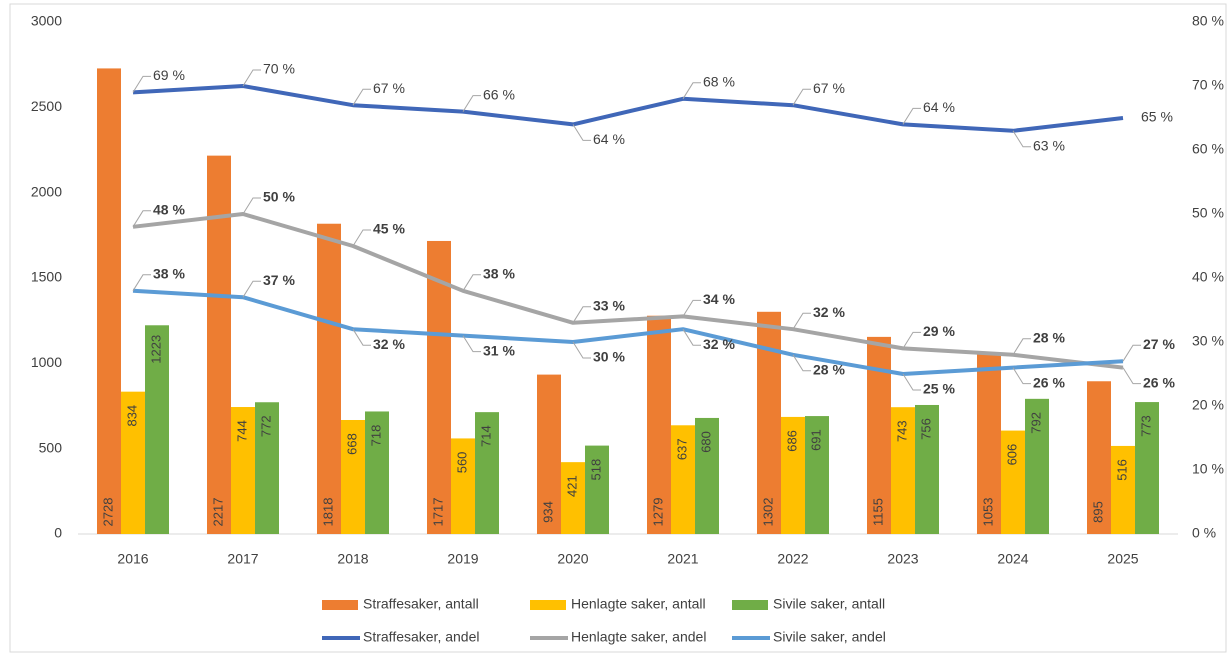 The width and height of the screenshot is (1230, 657). What do you see at coordinates (352, 559) in the screenshot?
I see `x-tick-label: 2018` at bounding box center [352, 559].